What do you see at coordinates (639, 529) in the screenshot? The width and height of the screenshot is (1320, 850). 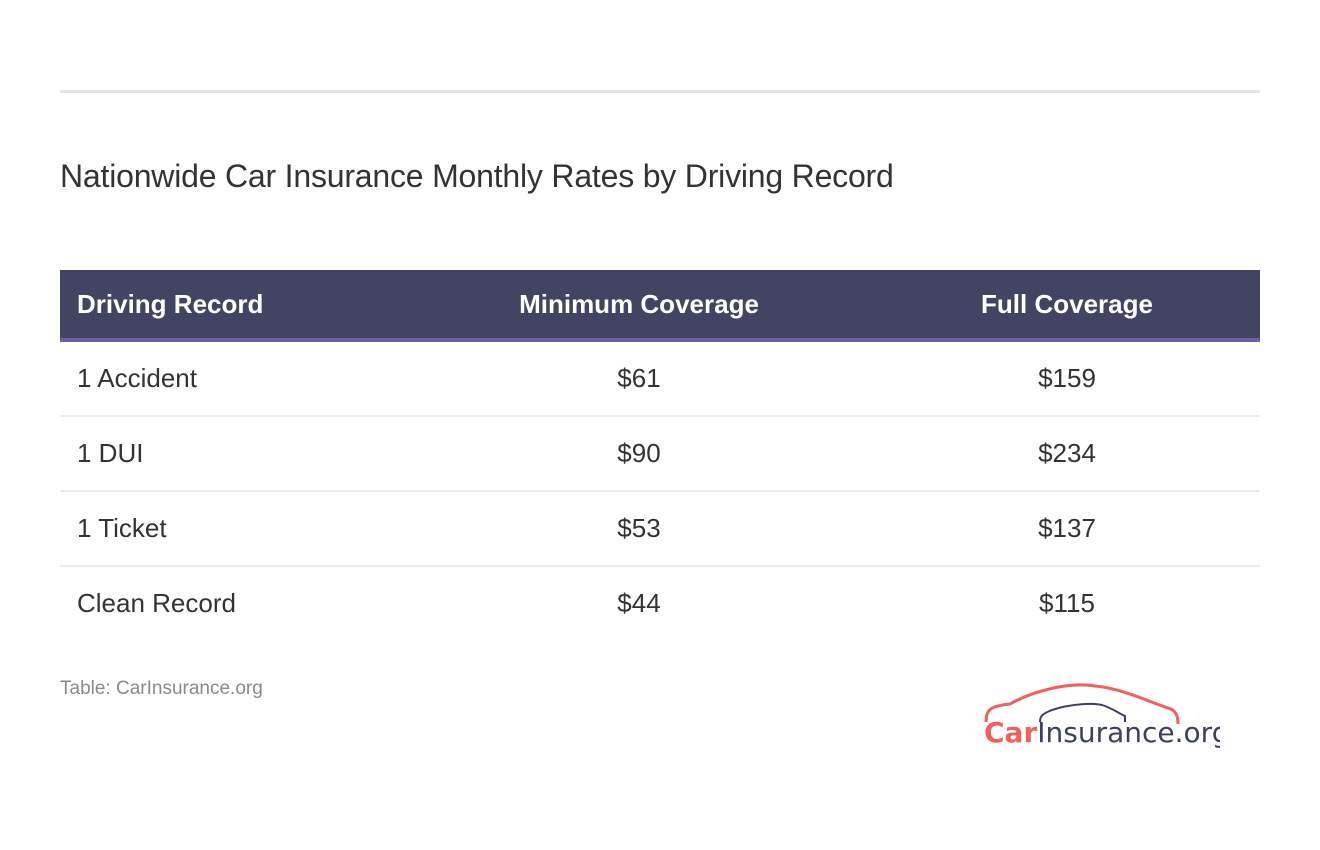 I see `cell-minimum-coverage: $53` at bounding box center [639, 529].